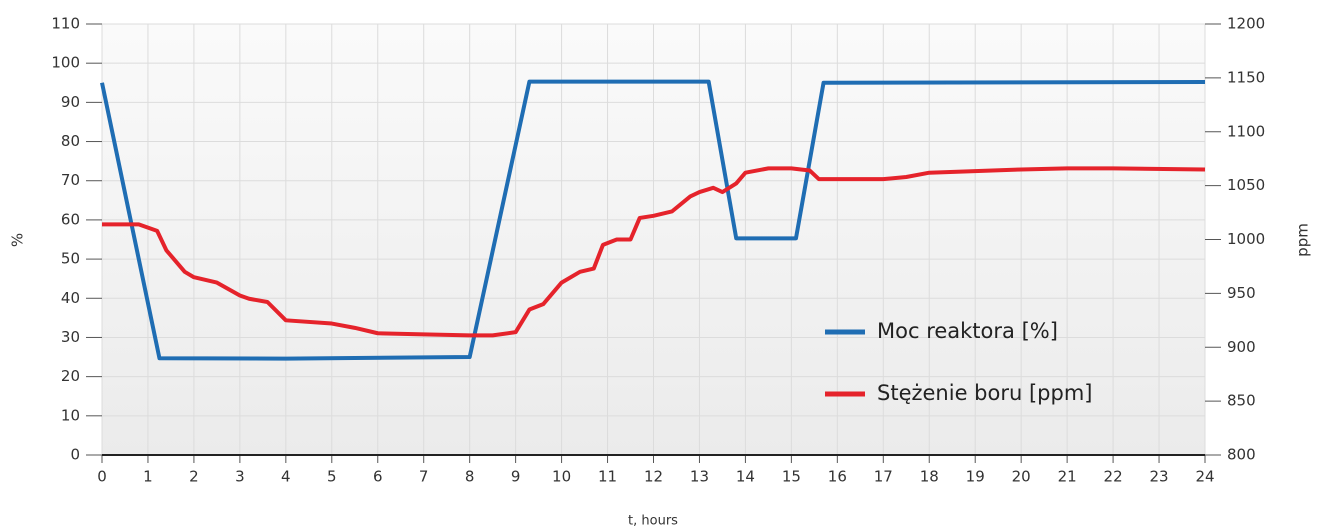  I want to click on y-tick-label: 110, so click(65, 24).